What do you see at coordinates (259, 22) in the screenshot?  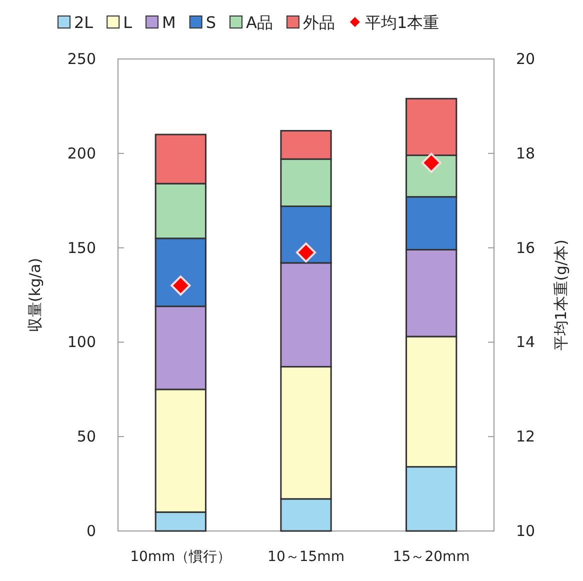 I see `legend-label: A品` at bounding box center [259, 22].